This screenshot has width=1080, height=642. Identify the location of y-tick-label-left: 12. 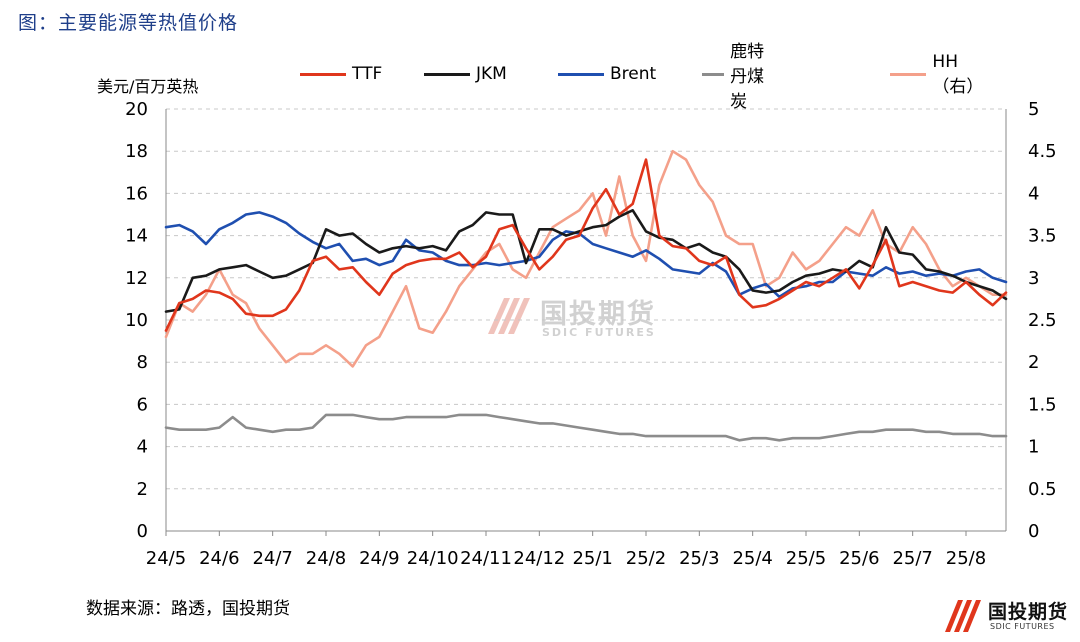
(136, 278).